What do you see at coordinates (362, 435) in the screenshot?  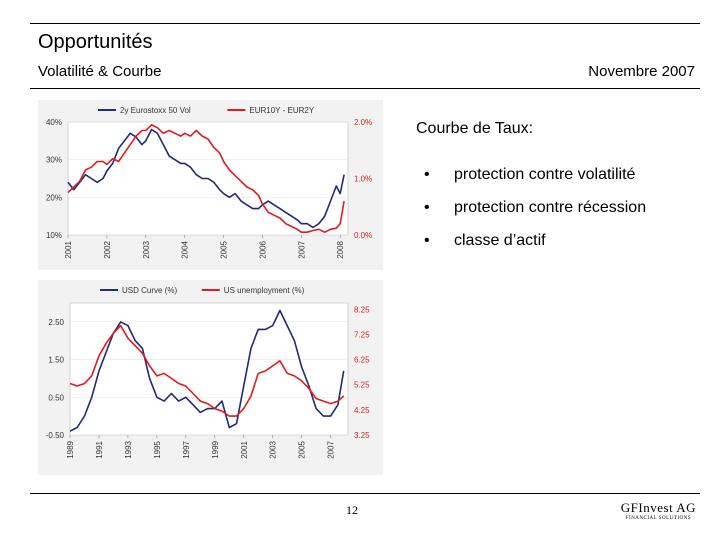 I see `right-axis-tick-label: 3.25` at bounding box center [362, 435].